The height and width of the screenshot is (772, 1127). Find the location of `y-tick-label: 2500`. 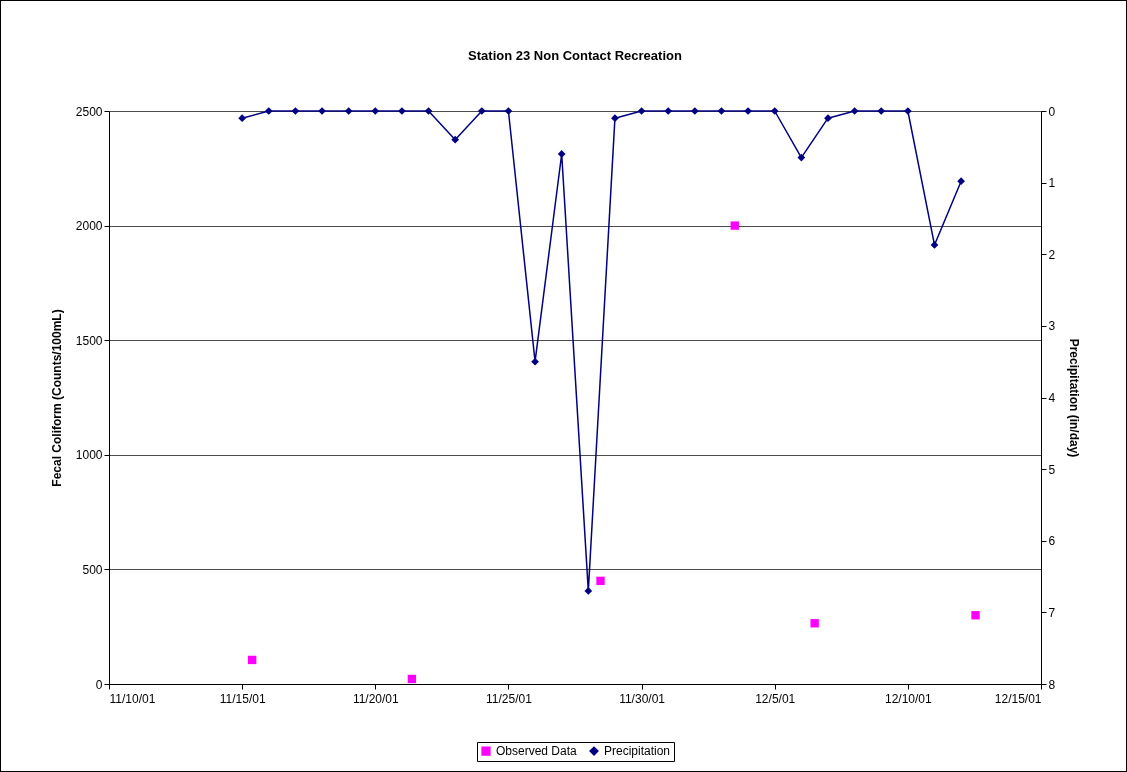

y-tick-label: 2500 is located at coordinates (89, 111).